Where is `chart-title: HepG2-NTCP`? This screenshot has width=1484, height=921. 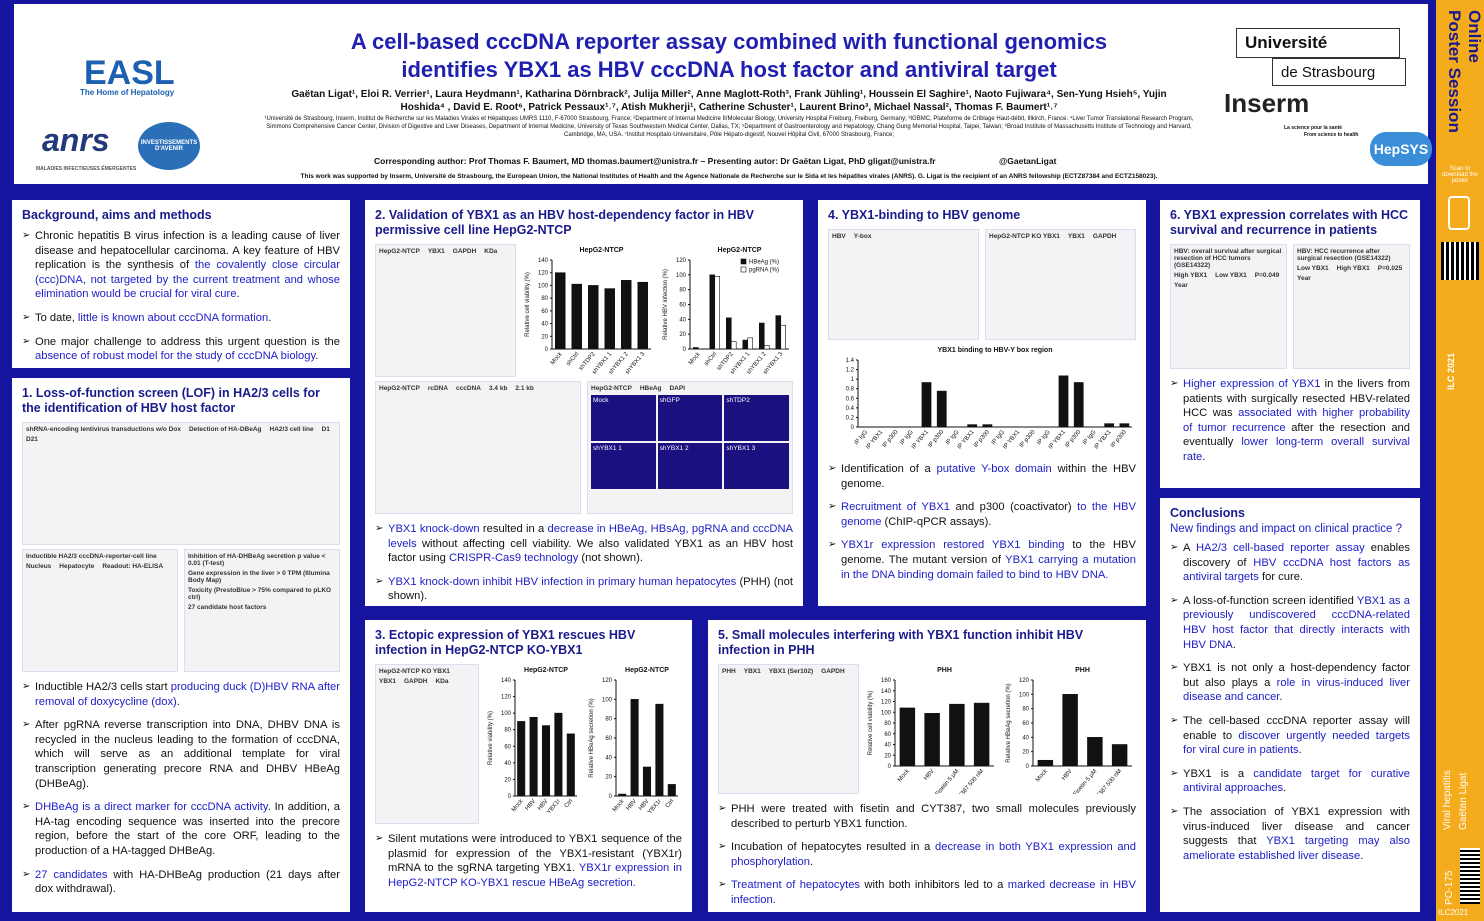
chart-title: HepG2-NTCP is located at coordinates (601, 250).